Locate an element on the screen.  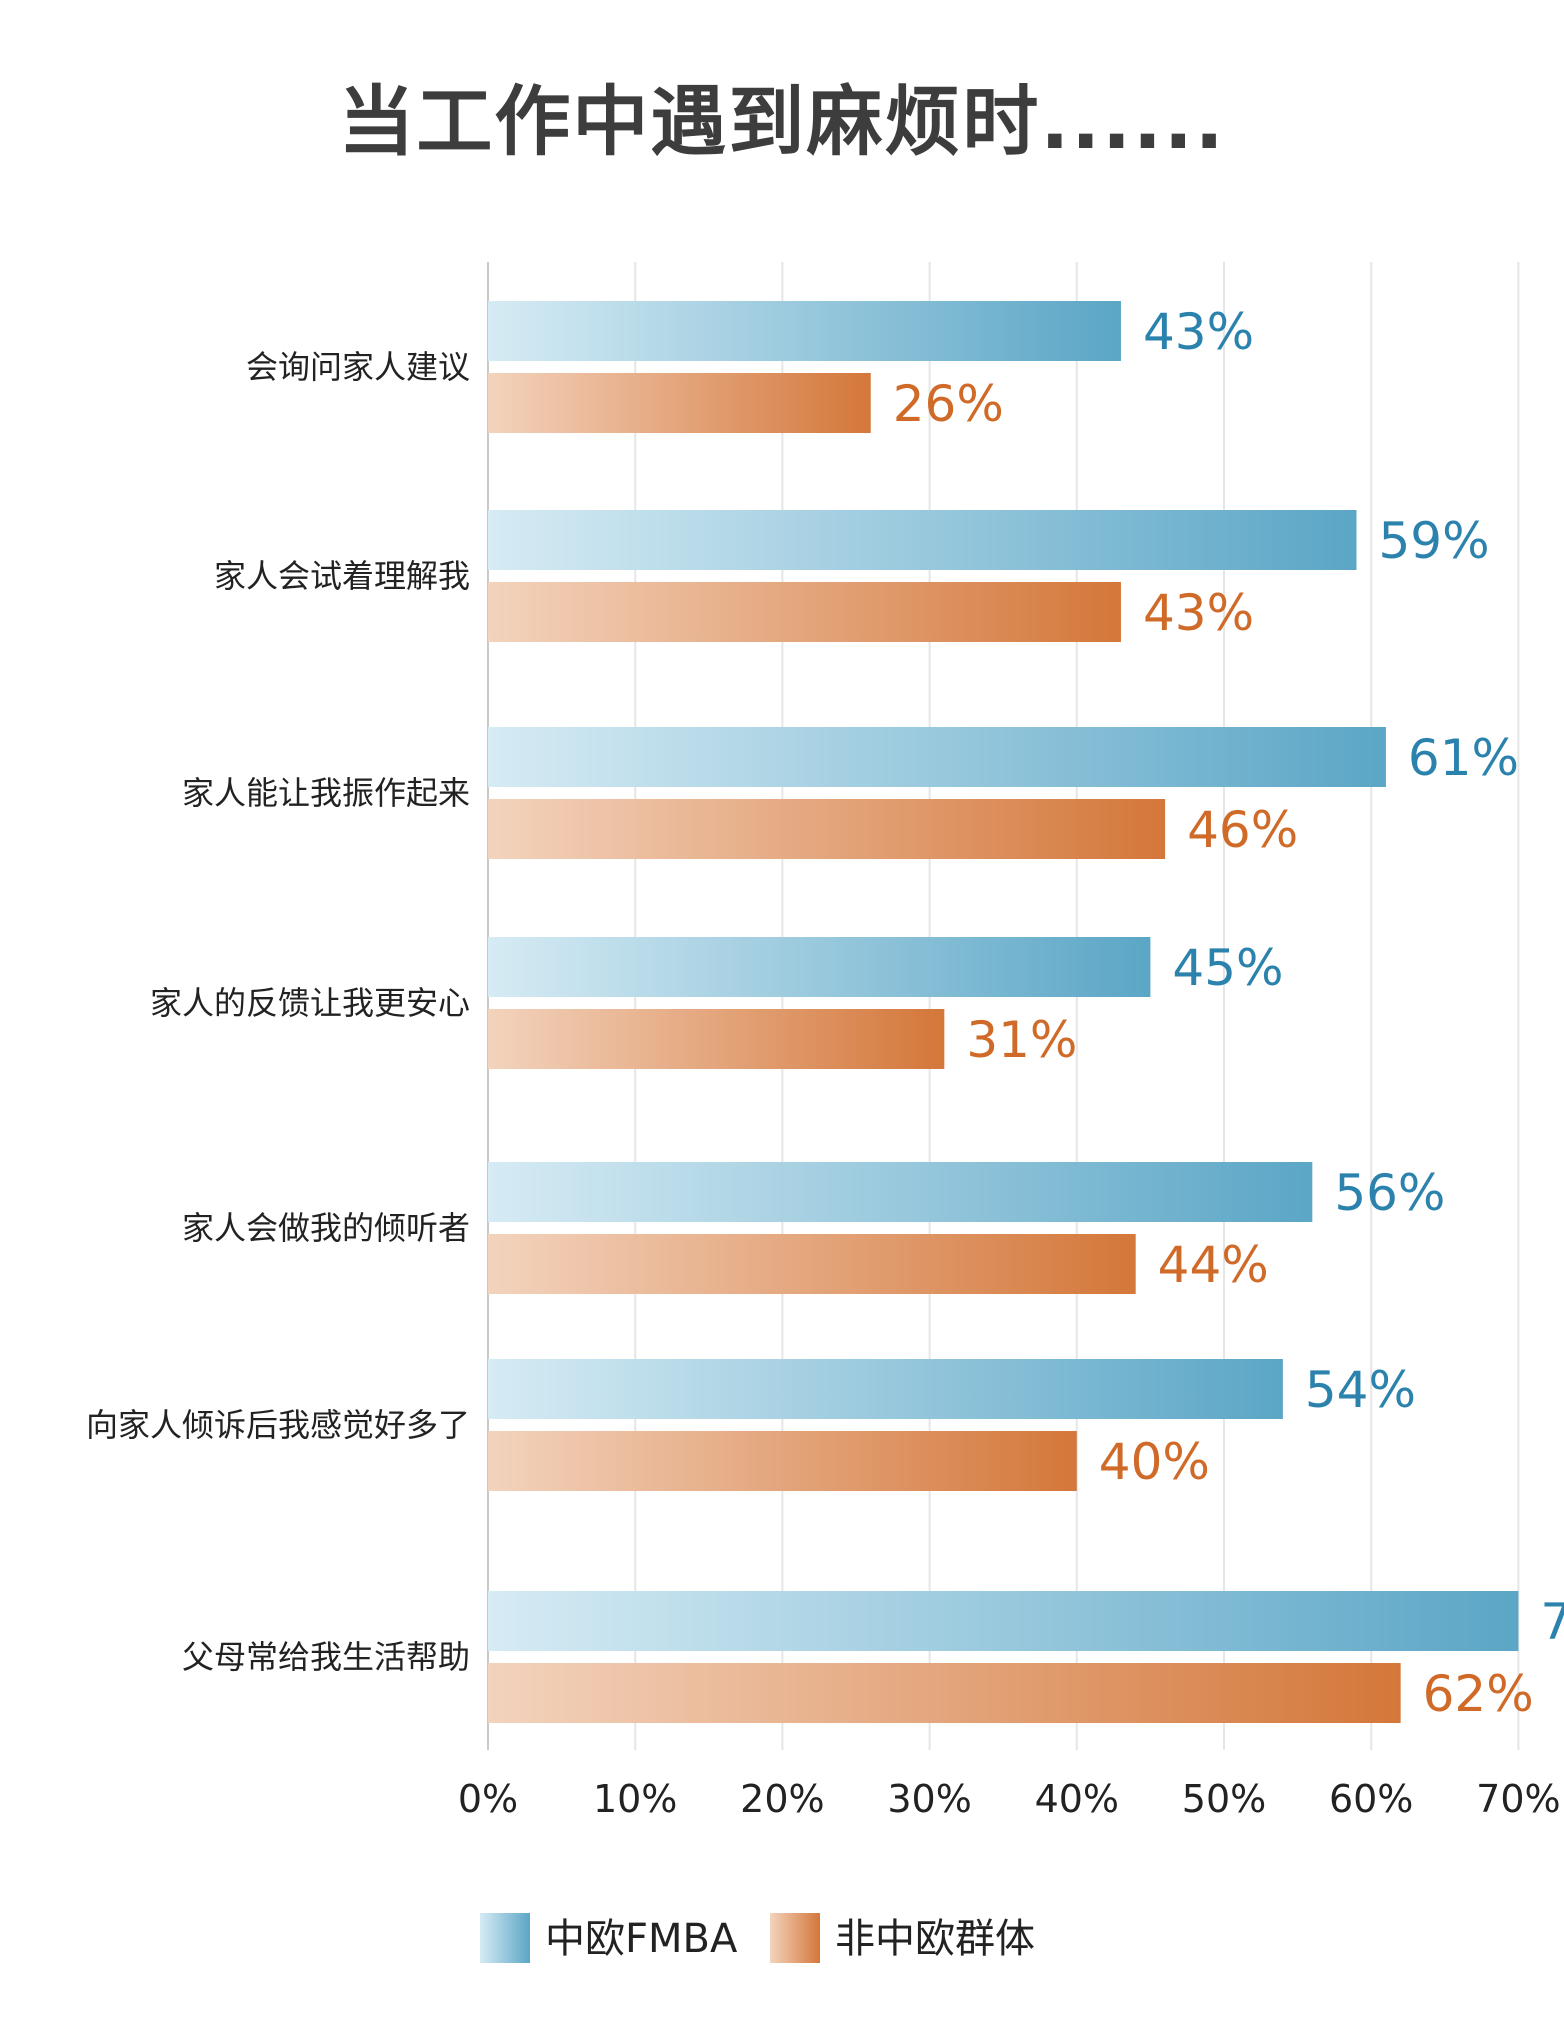
x-tick-label: 70% is located at coordinates (1518, 1799).